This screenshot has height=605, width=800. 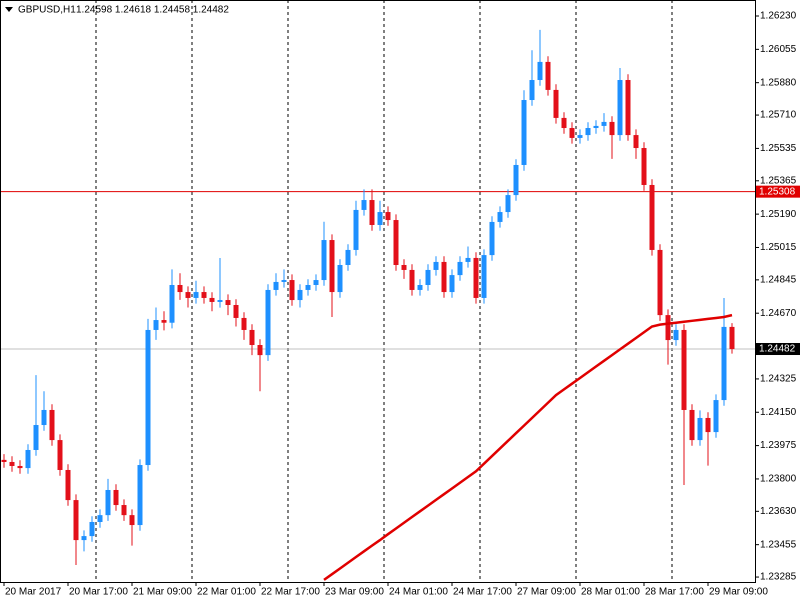 What do you see at coordinates (778, 445) in the screenshot?
I see `y-tick-label: 1.23975` at bounding box center [778, 445].